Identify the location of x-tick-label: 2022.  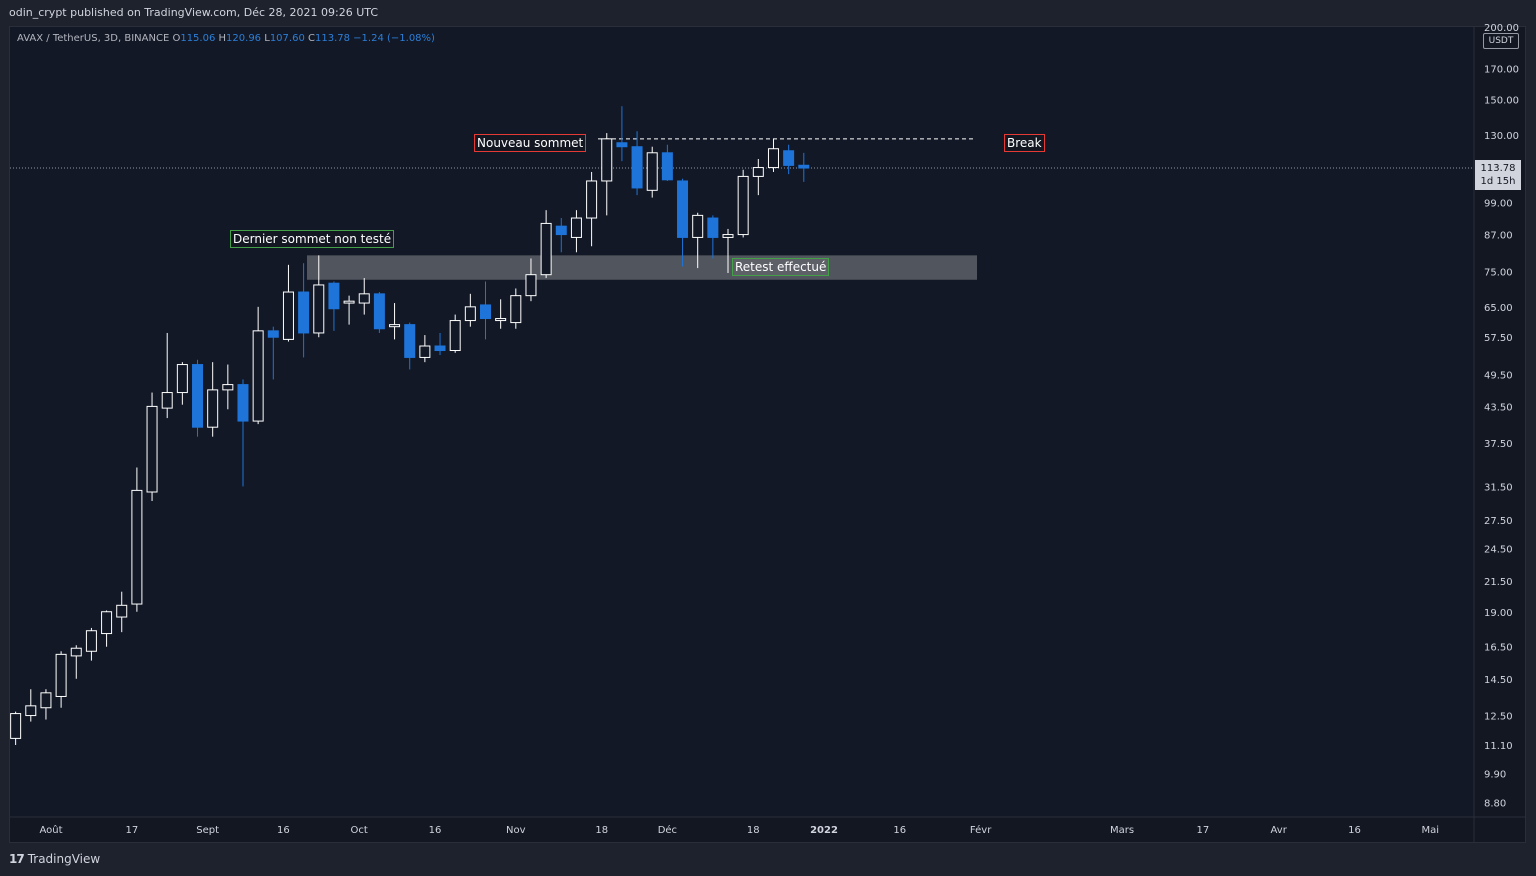
(824, 830).